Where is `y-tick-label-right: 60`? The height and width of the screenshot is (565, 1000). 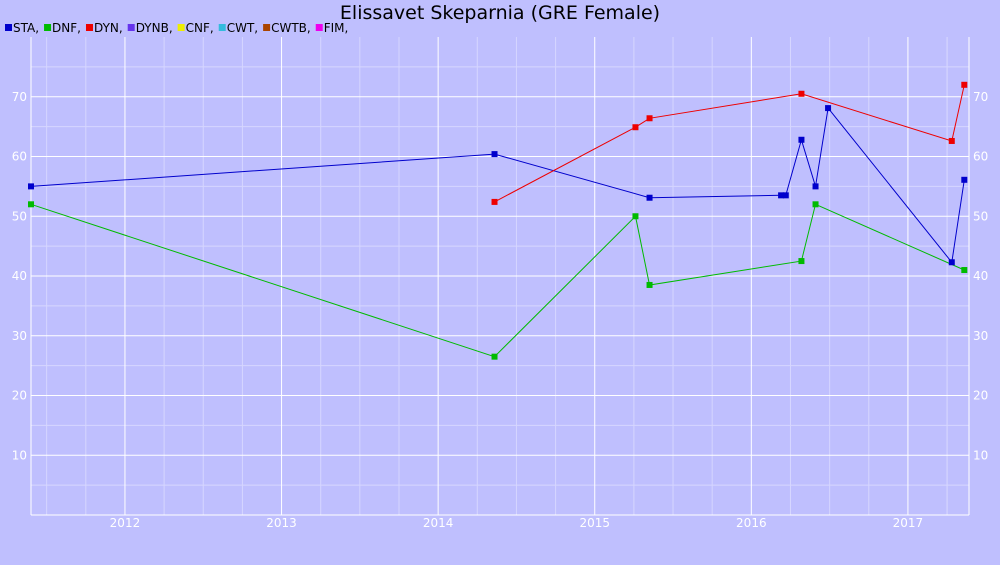 y-tick-label-right: 60 is located at coordinates (980, 157).